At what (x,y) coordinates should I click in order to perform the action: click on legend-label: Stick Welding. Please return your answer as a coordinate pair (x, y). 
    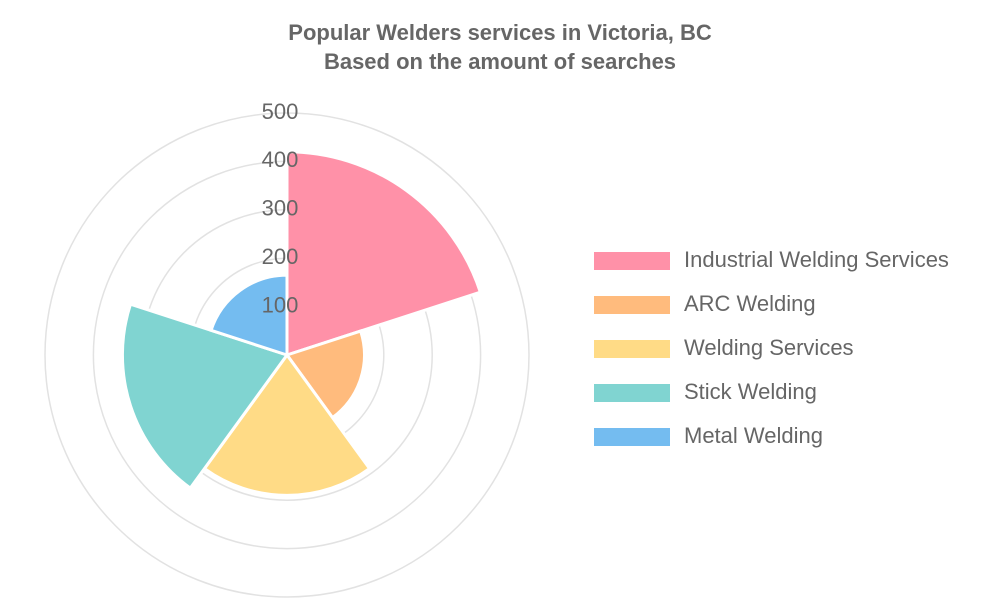
    Looking at the image, I should click on (750, 391).